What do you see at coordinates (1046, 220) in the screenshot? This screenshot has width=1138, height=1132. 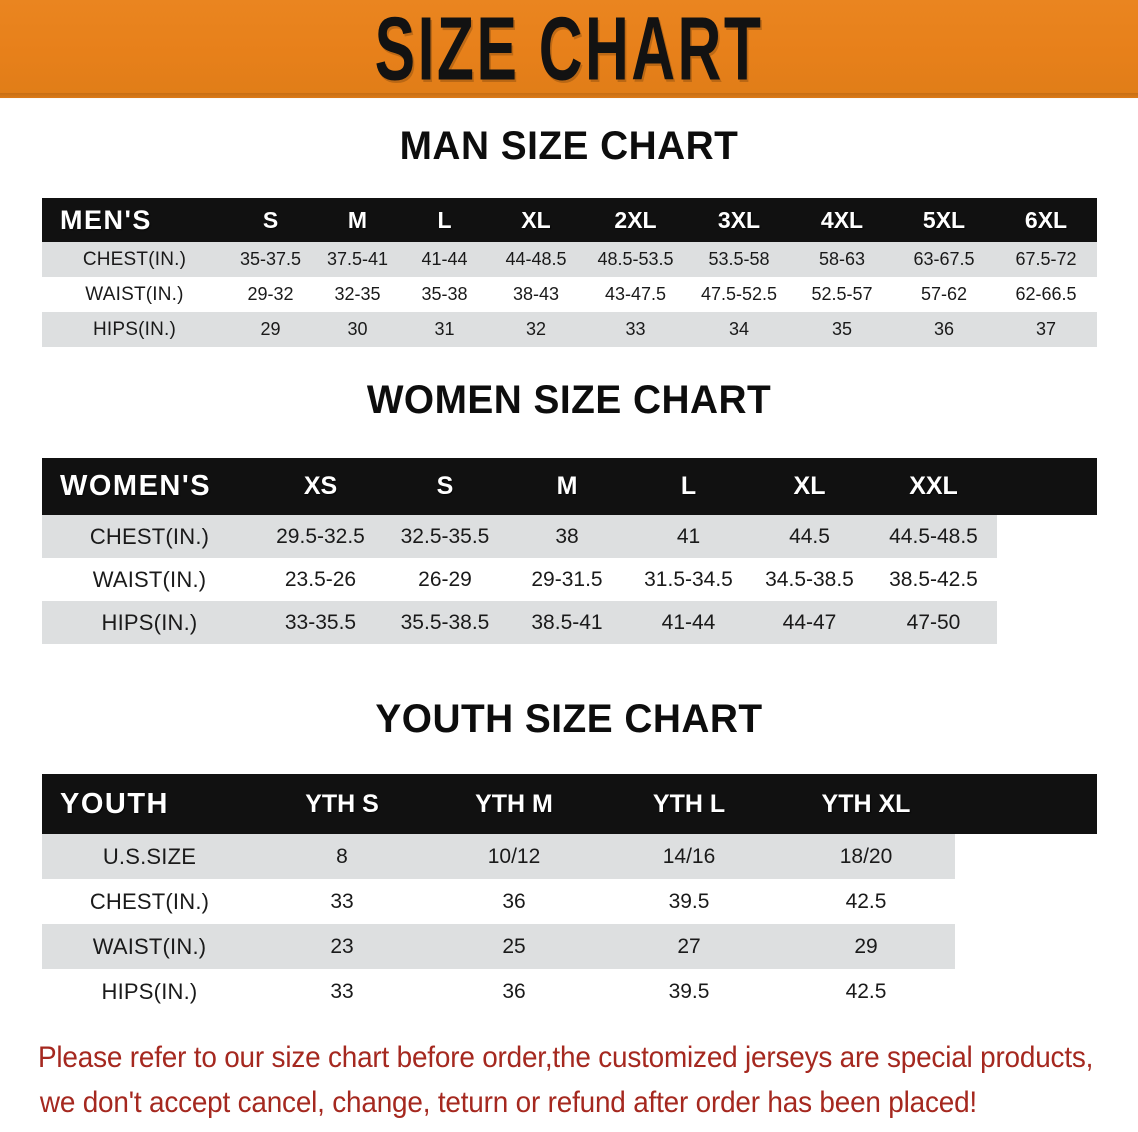 I see `men-column-header-6xl: 6XL` at bounding box center [1046, 220].